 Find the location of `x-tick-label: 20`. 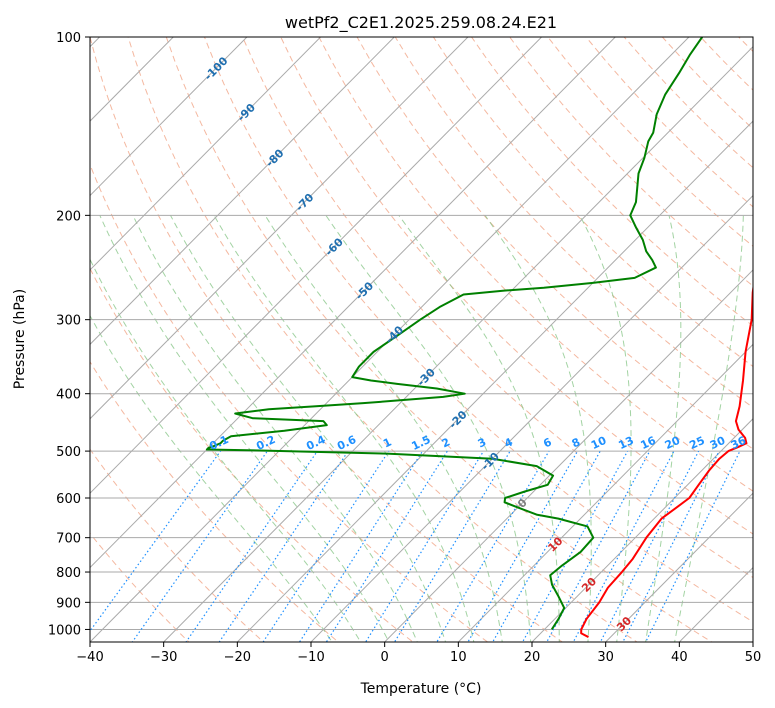

x-tick-label: 20 is located at coordinates (532, 657).